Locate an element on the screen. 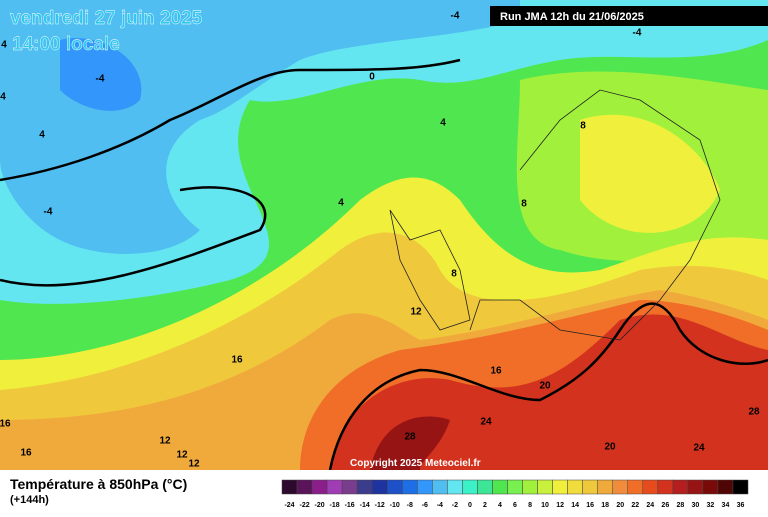 The image size is (768, 517). map-date: vendredi 27 juin 2025 is located at coordinates (106, 18).